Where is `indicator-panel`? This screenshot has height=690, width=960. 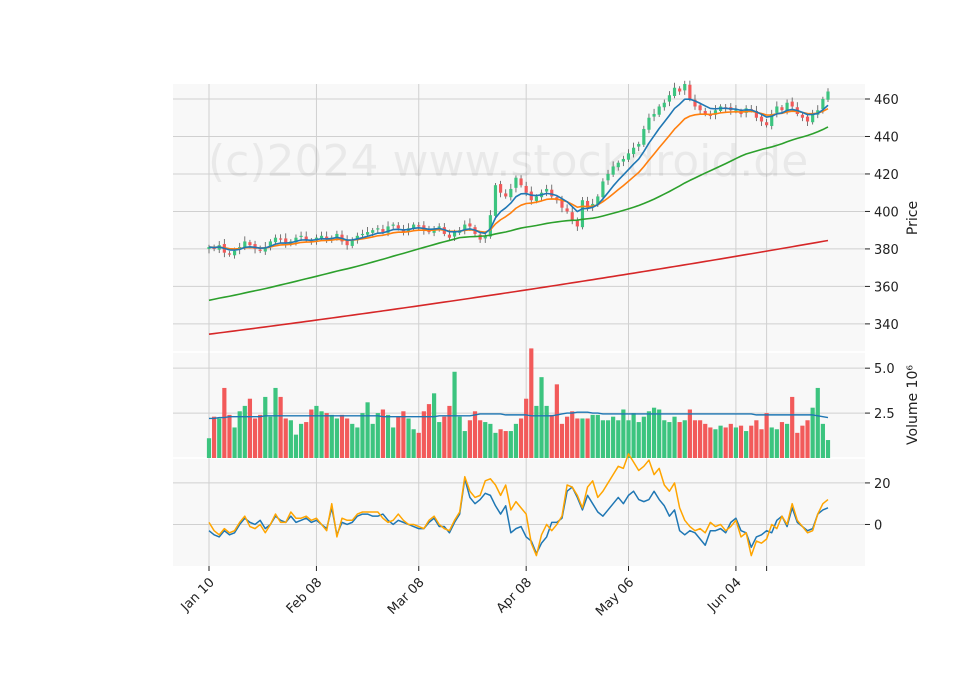
indicator-panel is located at coordinates (518, 505).